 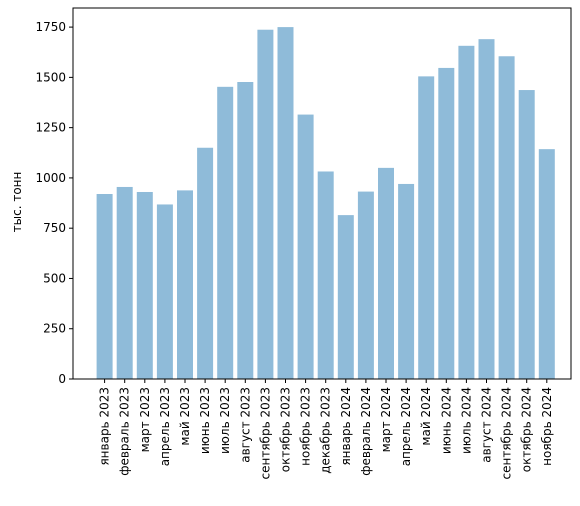 I want to click on x-tick-label: январь 2023, so click(x=105, y=426).